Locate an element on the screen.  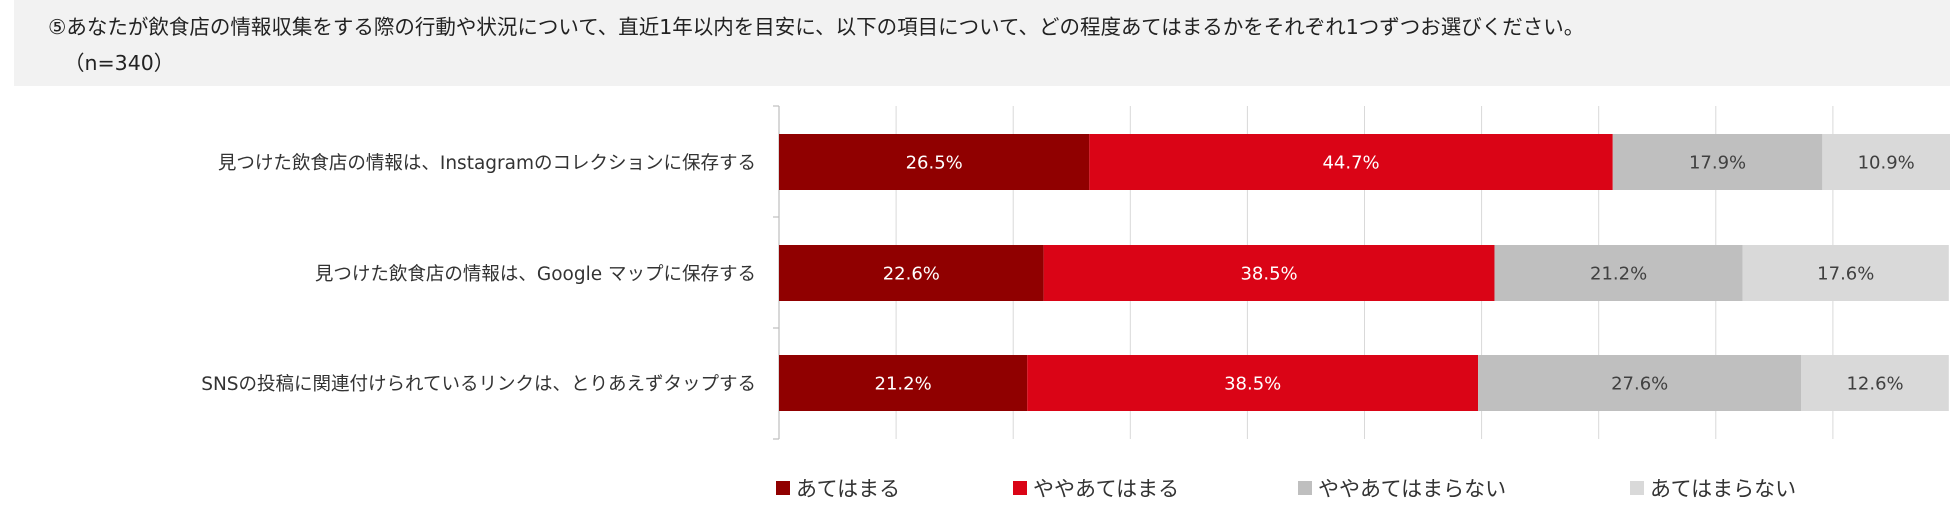
data-label: 27.6% is located at coordinates (1639, 384).